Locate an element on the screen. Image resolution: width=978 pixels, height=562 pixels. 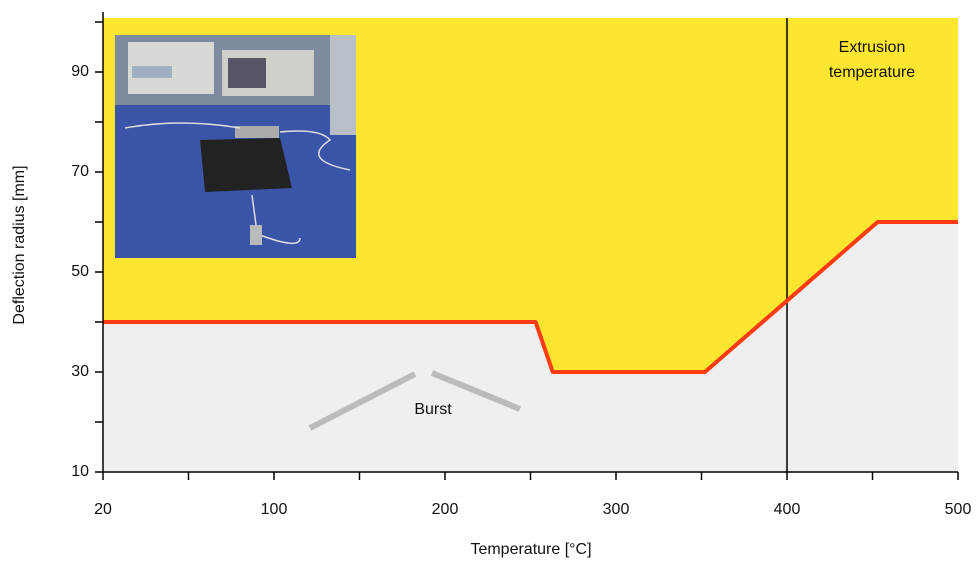
inset-photo is located at coordinates (235, 146).